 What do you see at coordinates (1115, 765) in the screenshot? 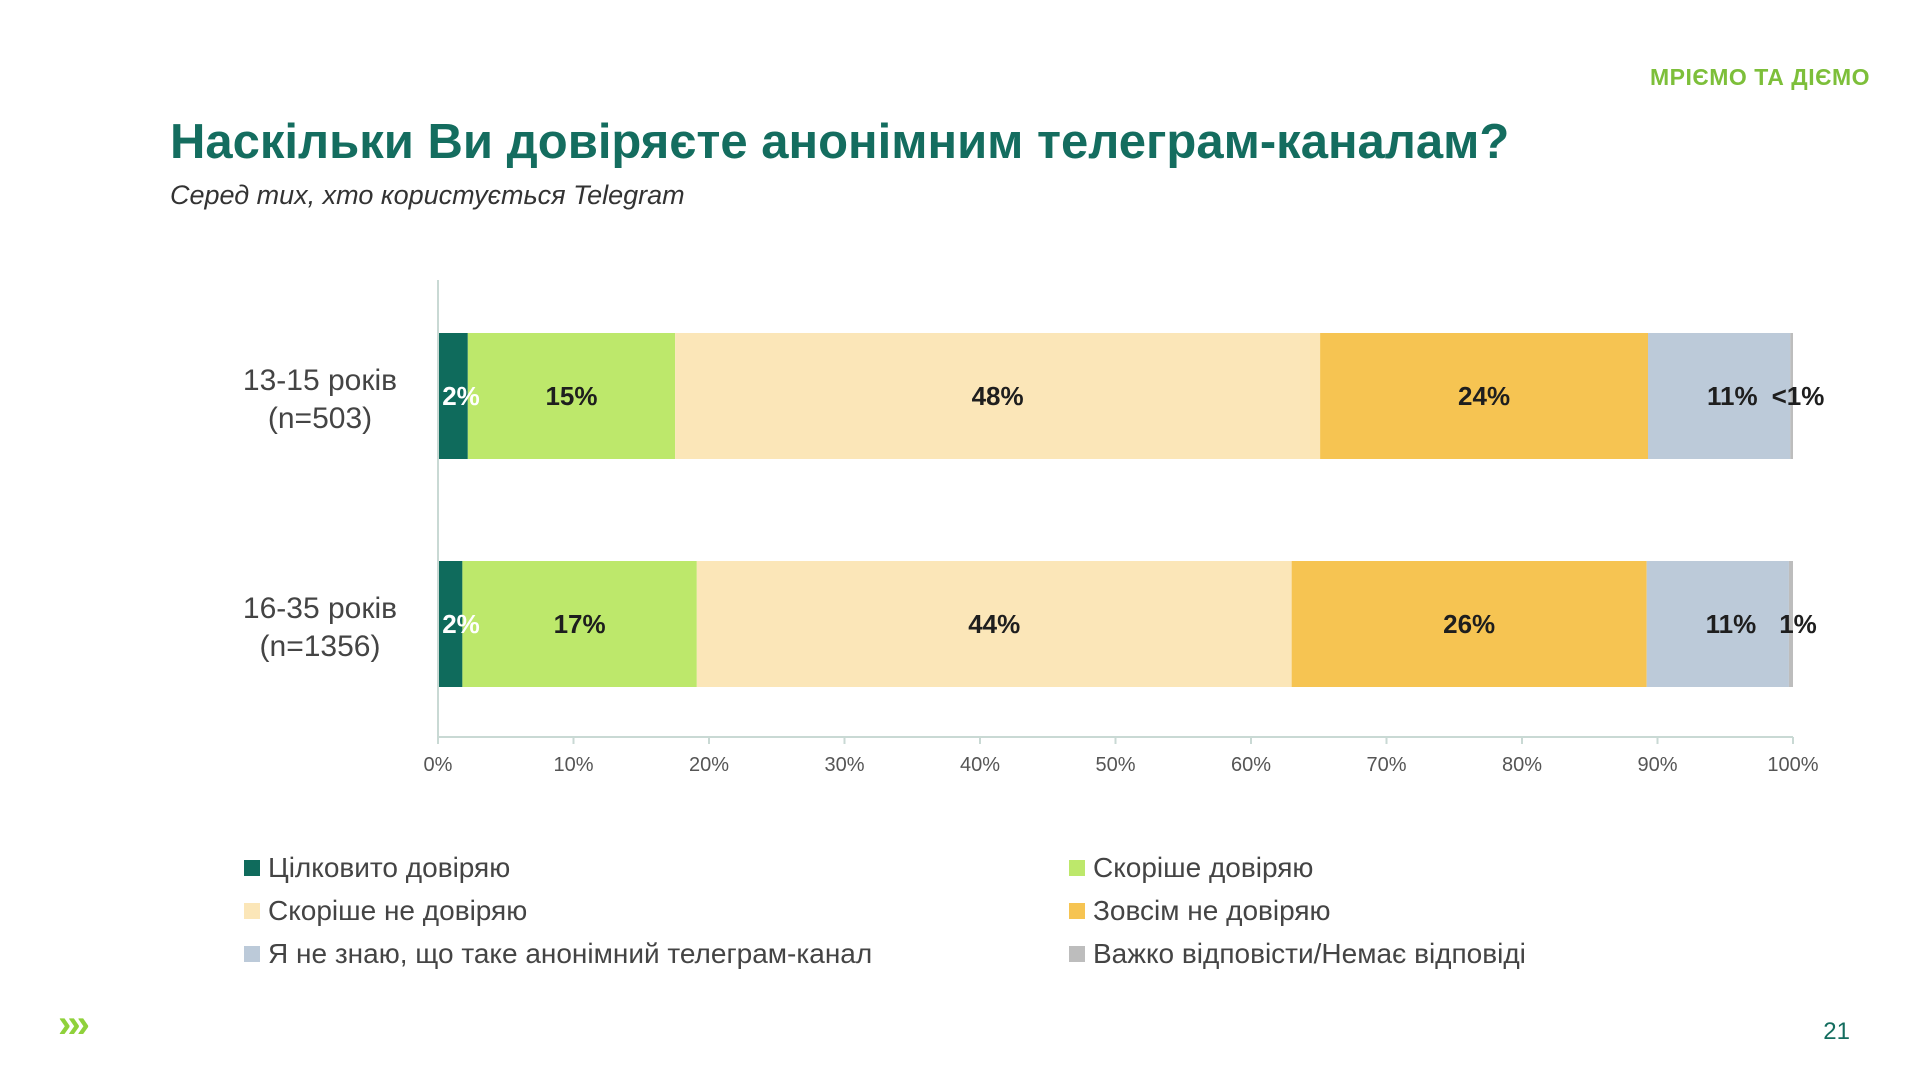
I see `x-tick-label: 50%` at bounding box center [1115, 765].